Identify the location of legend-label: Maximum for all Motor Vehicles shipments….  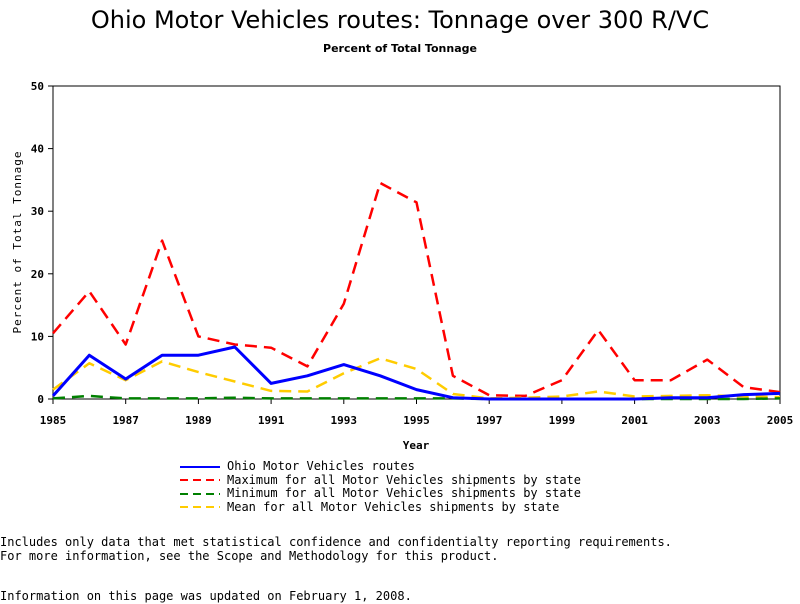
(404, 479).